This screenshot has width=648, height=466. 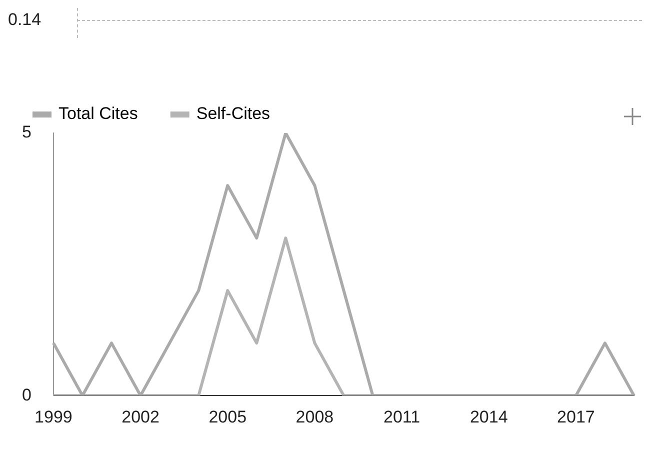 I want to click on x-tick-label: 2005, so click(x=227, y=416).